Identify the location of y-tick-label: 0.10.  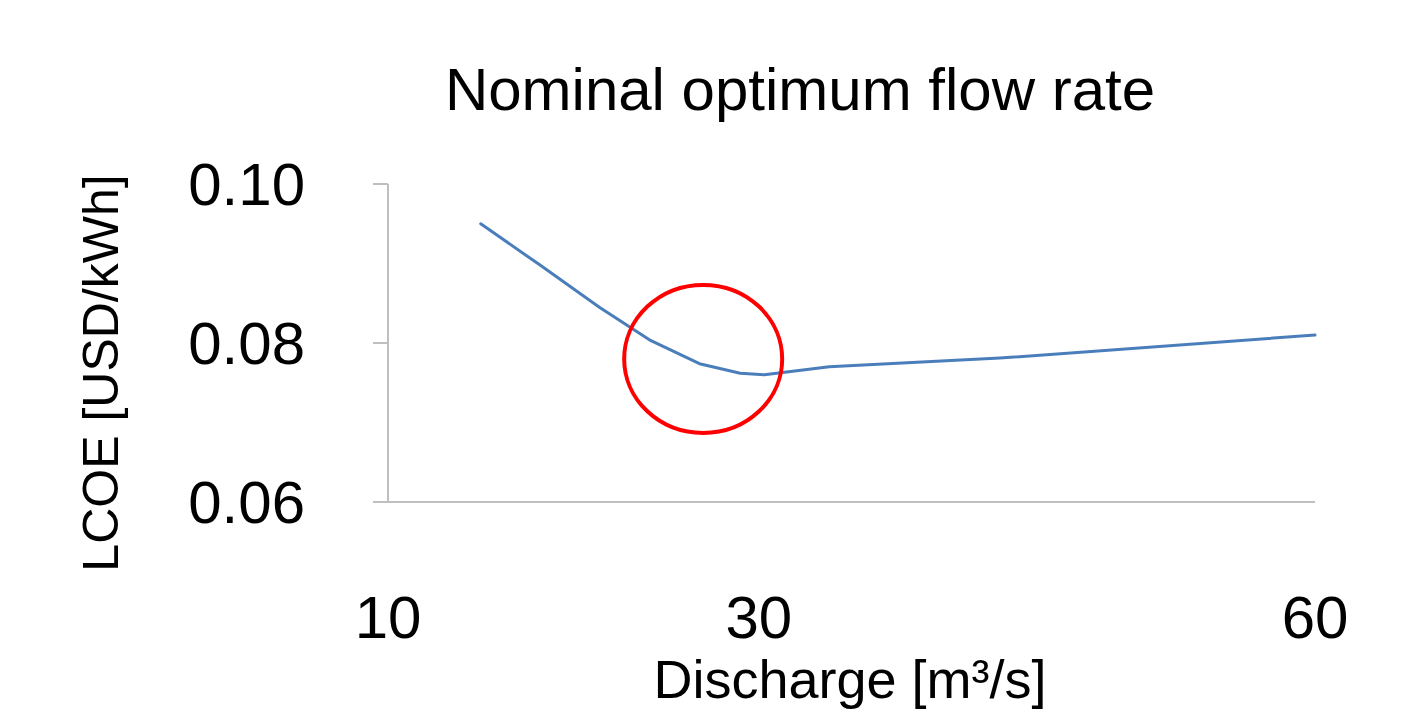
(246, 184).